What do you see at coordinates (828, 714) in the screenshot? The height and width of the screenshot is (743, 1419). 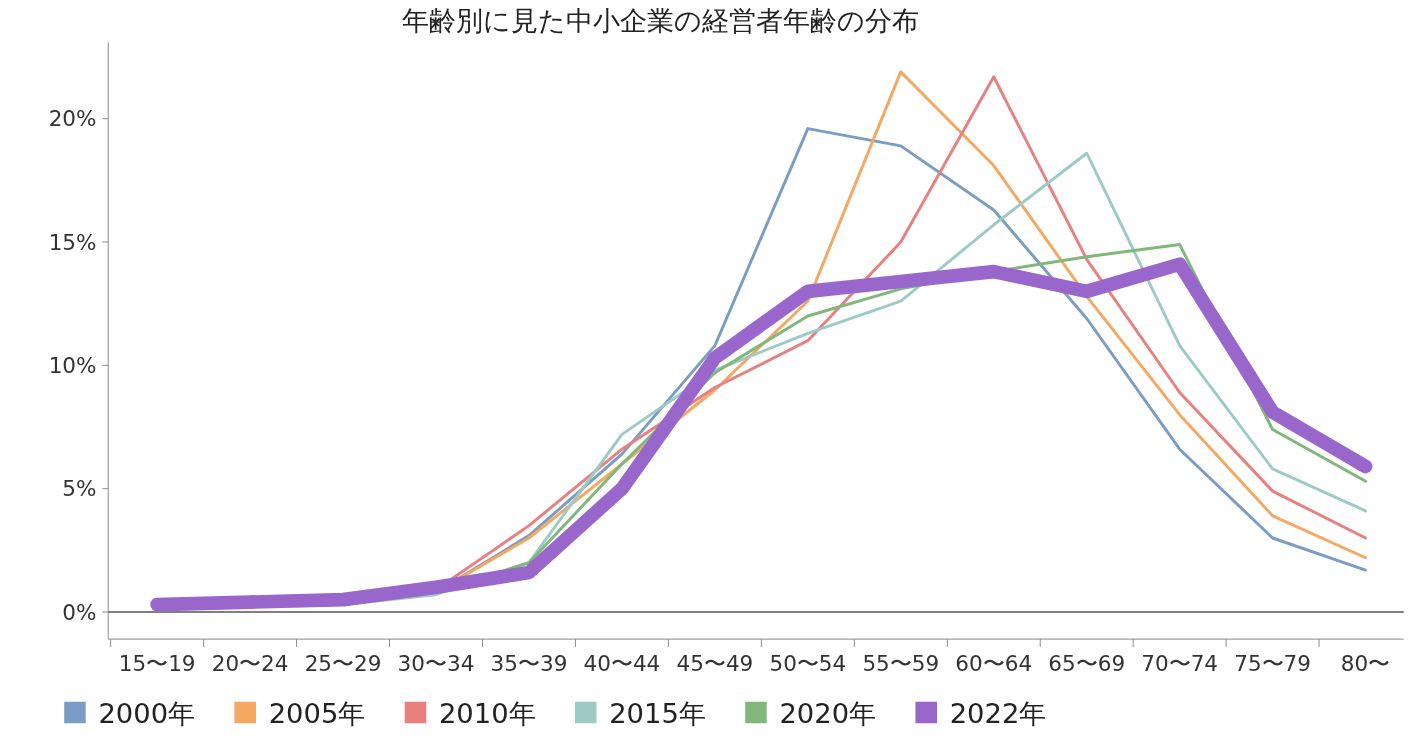 I see `legend-label: 2020年` at bounding box center [828, 714].